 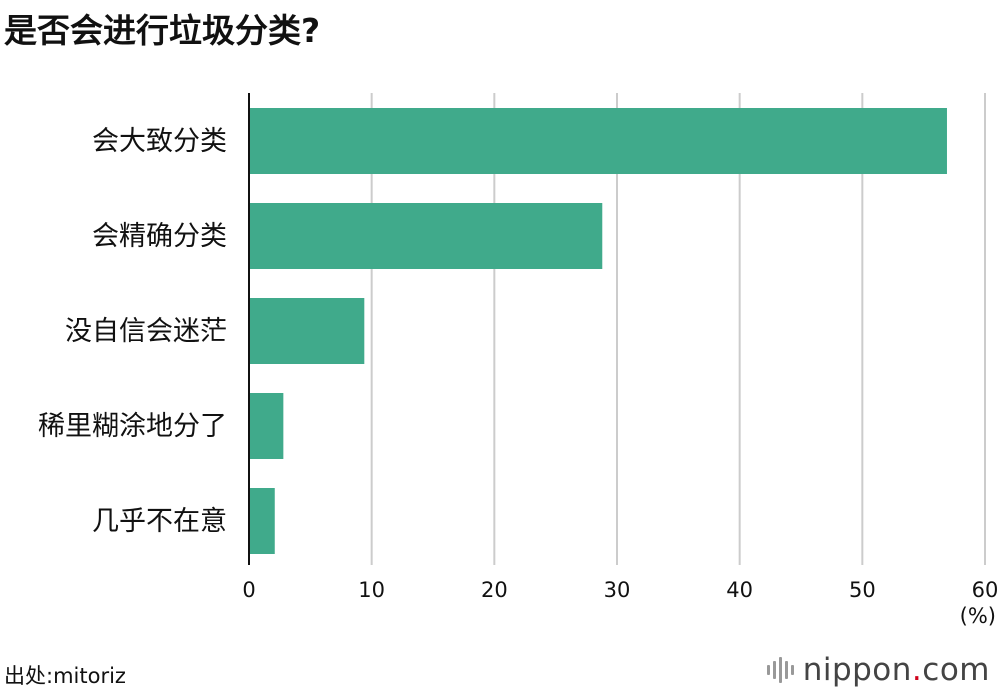 I want to click on x-unit-label: (%), so click(x=978, y=616).